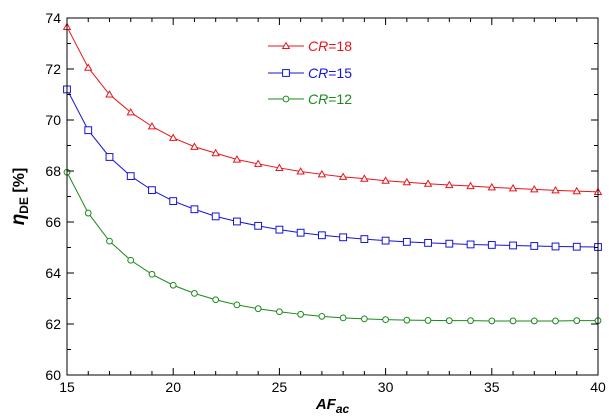 This screenshot has width=609, height=417. Describe the element at coordinates (340, 99) in the screenshot. I see `legend-label-value: =12` at that location.